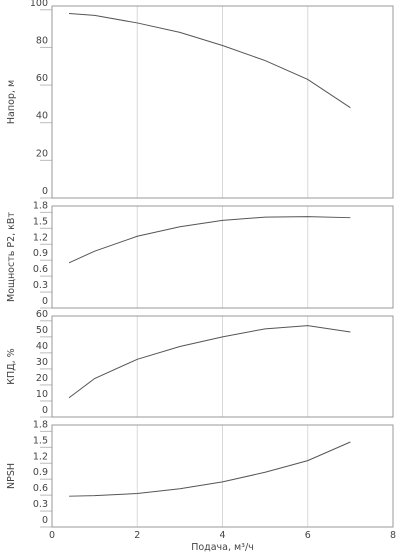 This screenshot has width=402, height=558. Describe the element at coordinates (137, 535) in the screenshot. I see `x-tick-label: 2` at that location.